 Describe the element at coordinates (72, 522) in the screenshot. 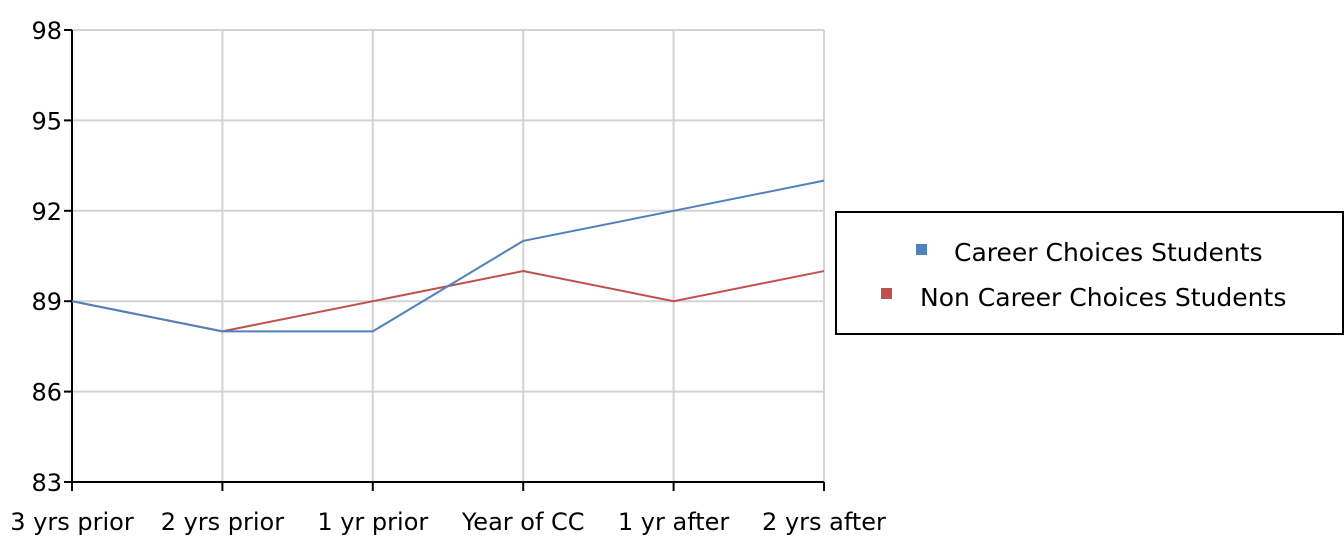

I see `x-tick-label: 3 yrs prior` at that location.